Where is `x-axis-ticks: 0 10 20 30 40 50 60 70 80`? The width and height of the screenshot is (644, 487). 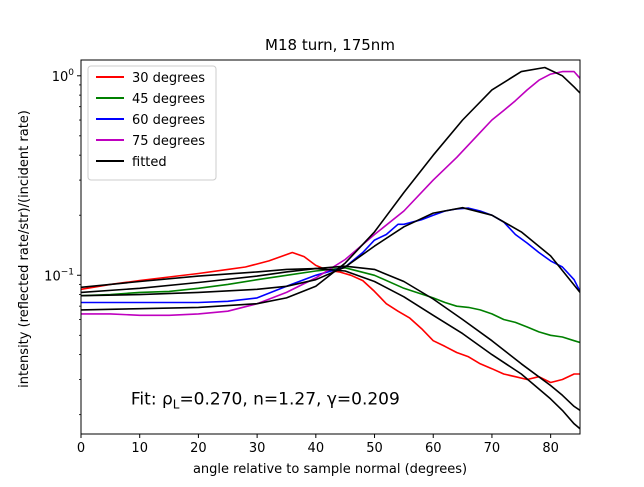 x-axis-ticks: 0 10 20 30 40 50 60 70 80 is located at coordinates (318, 445).